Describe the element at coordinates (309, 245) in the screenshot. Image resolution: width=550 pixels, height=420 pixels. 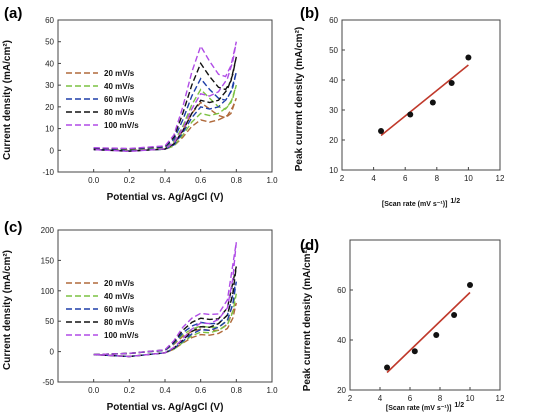
I see `panel-label: (d)` at that location.